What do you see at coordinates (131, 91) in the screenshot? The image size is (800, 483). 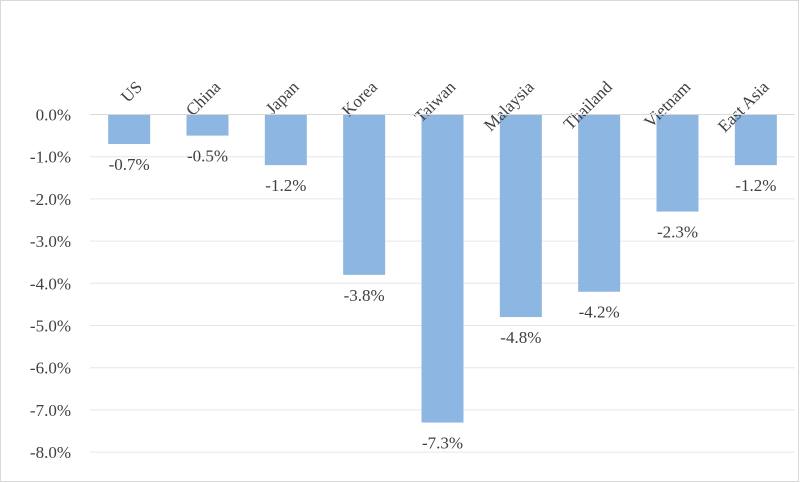 I see `category-label: US` at bounding box center [131, 91].